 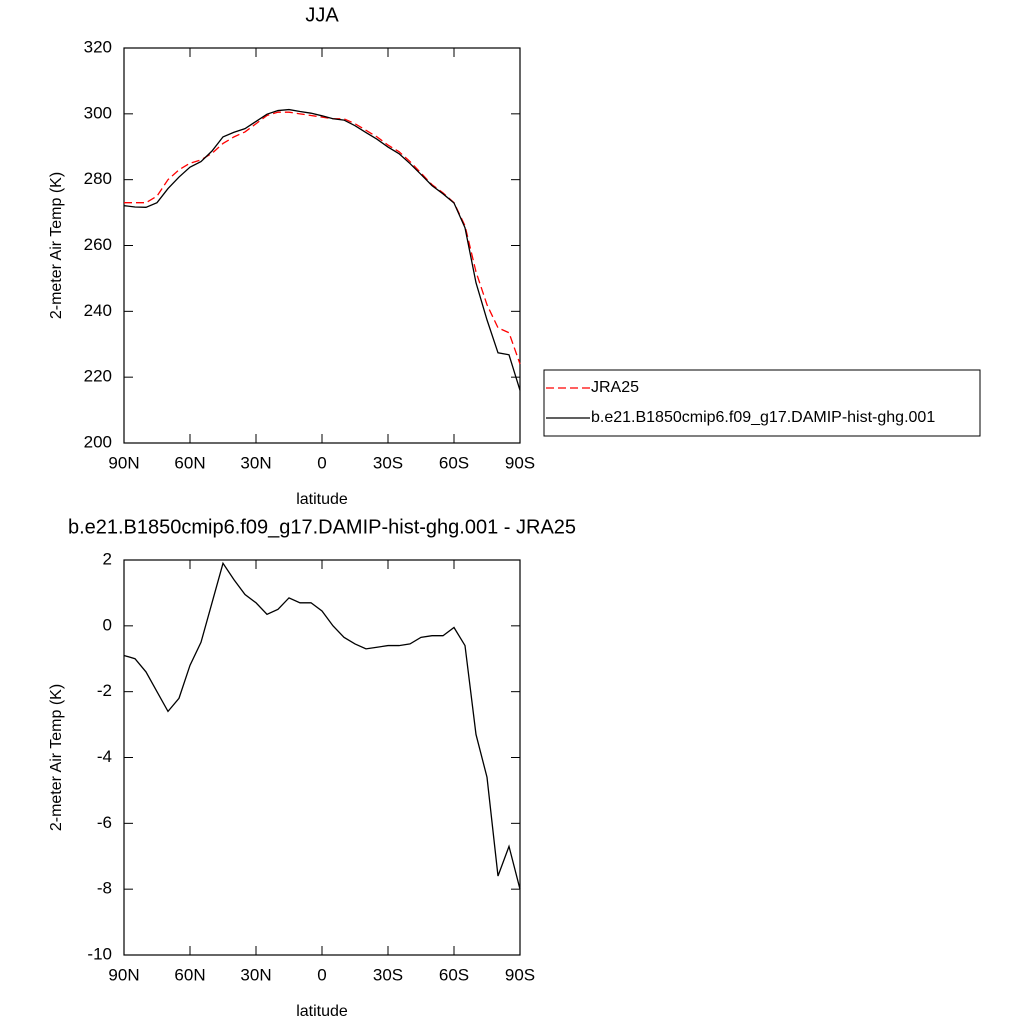 What do you see at coordinates (98, 46) in the screenshot?
I see `y-tick-label: 320` at bounding box center [98, 46].